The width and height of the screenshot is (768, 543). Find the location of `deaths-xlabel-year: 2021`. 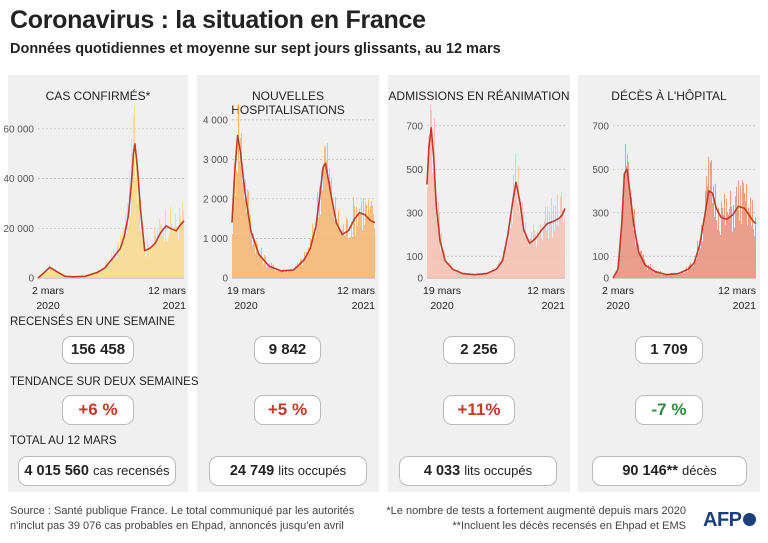

deaths-xlabel-year: 2021 is located at coordinates (745, 306).